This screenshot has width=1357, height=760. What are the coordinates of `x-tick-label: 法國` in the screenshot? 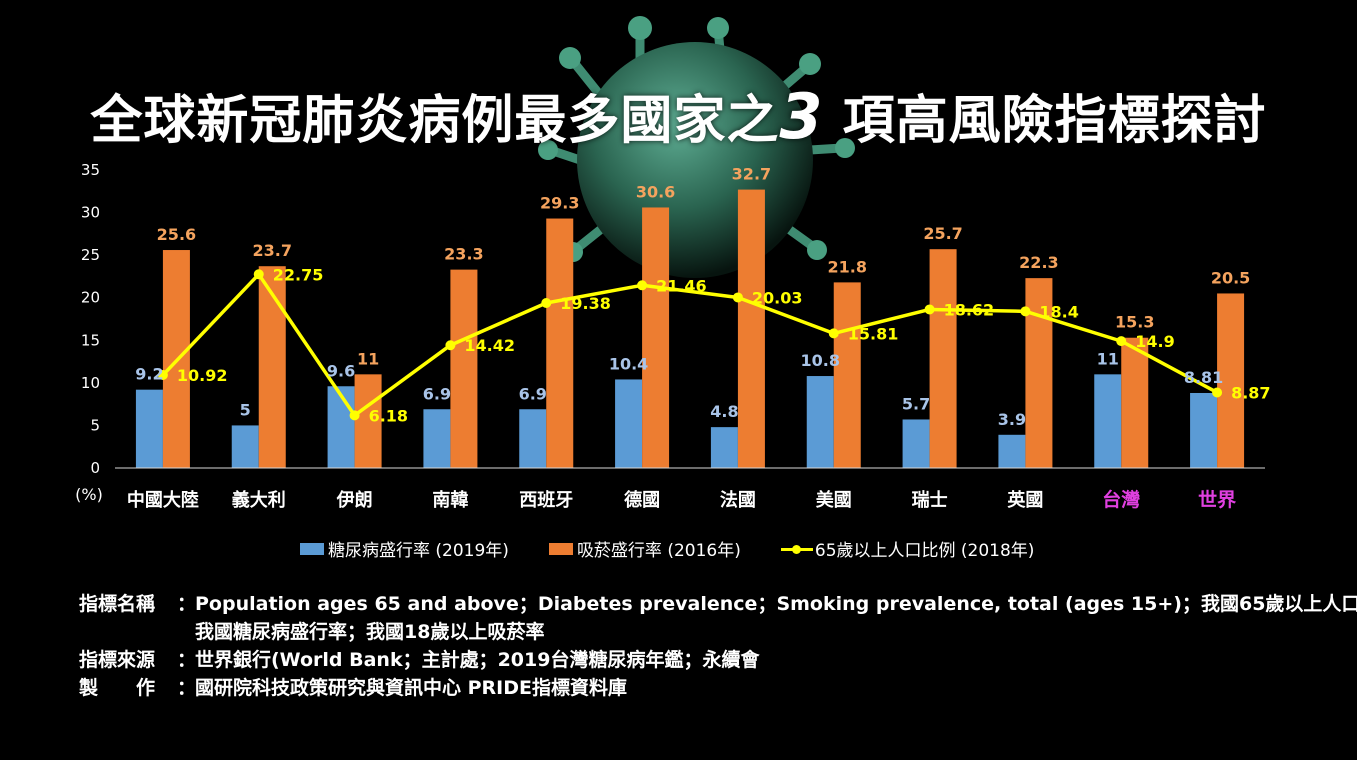 It's located at (738, 500).